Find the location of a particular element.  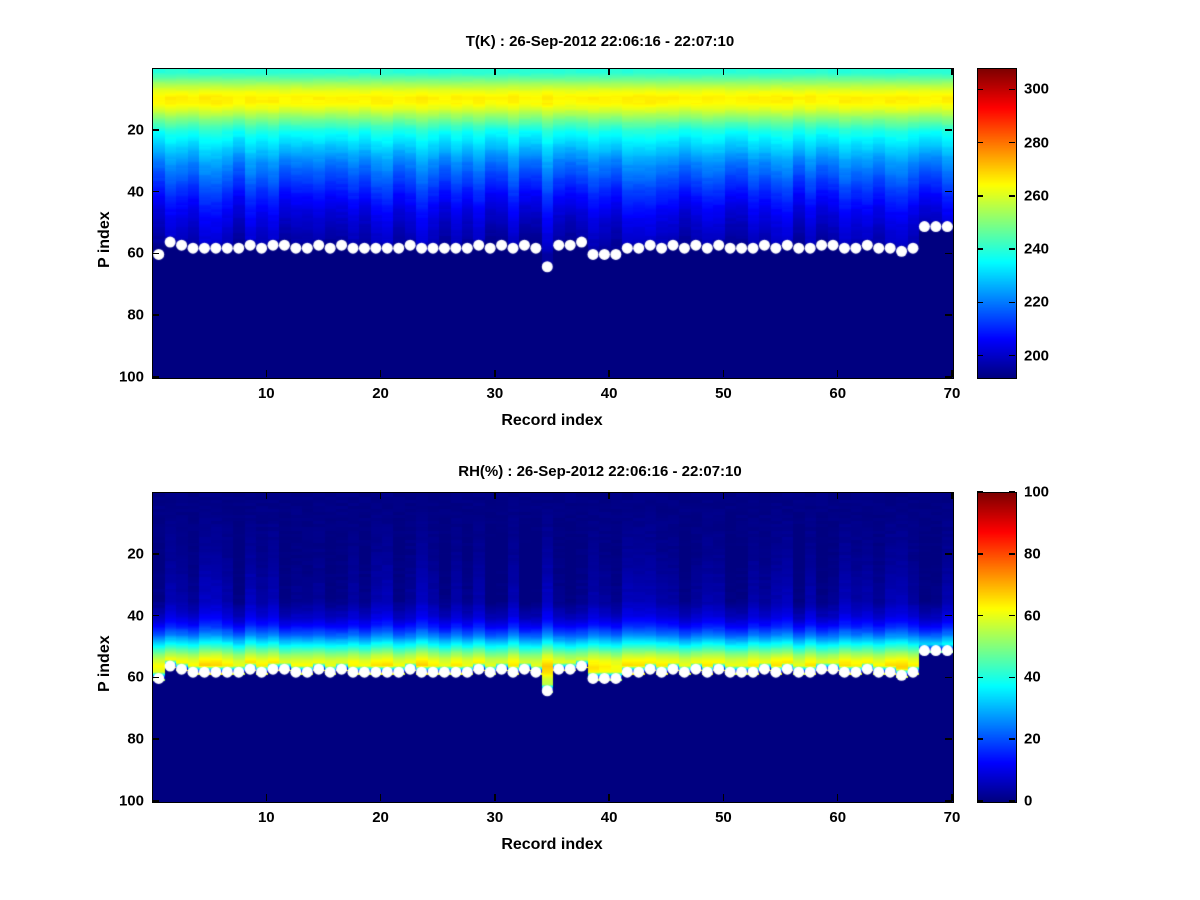

x-tick-label-relative-humidity: 70 is located at coordinates (952, 817).